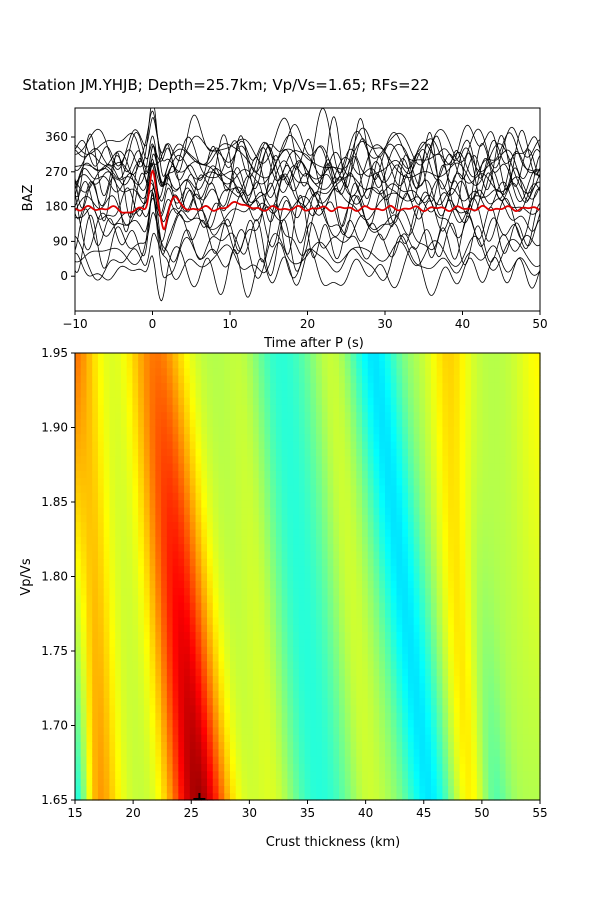 The height and width of the screenshot is (900, 600). I want to click on rf-x-tick-label: 50, so click(539, 324).